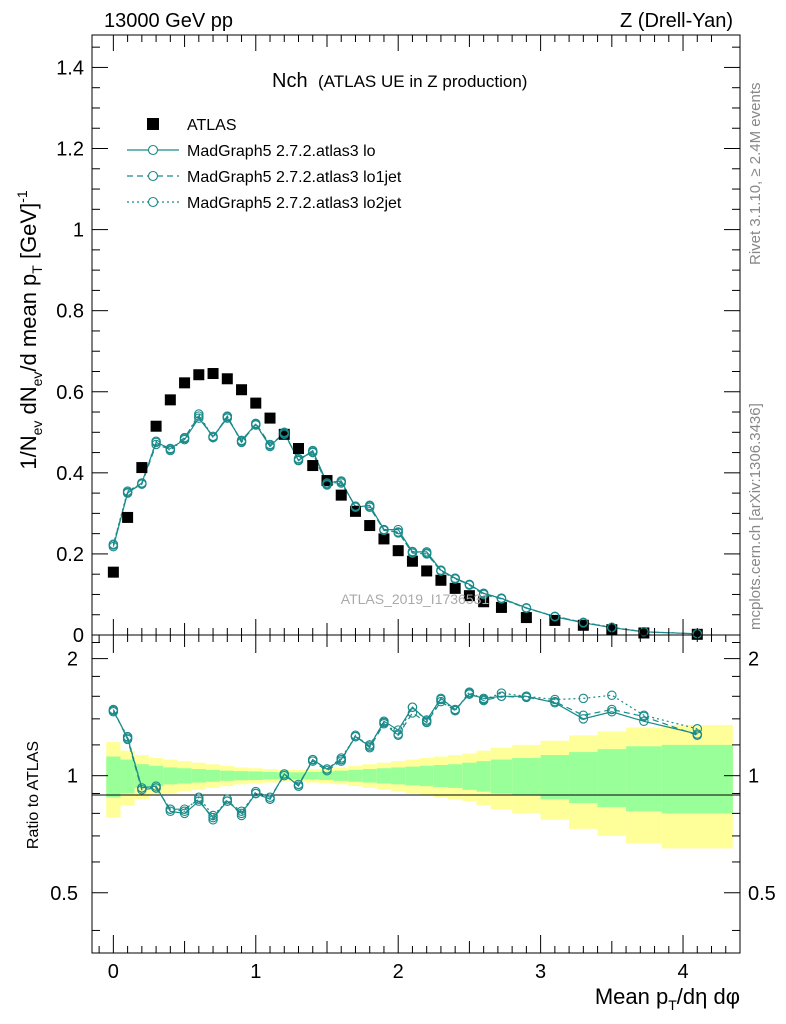 This screenshot has width=786, height=1024. What do you see at coordinates (70, 555) in the screenshot?
I see `main-y-tick-label: 0.2` at bounding box center [70, 555].